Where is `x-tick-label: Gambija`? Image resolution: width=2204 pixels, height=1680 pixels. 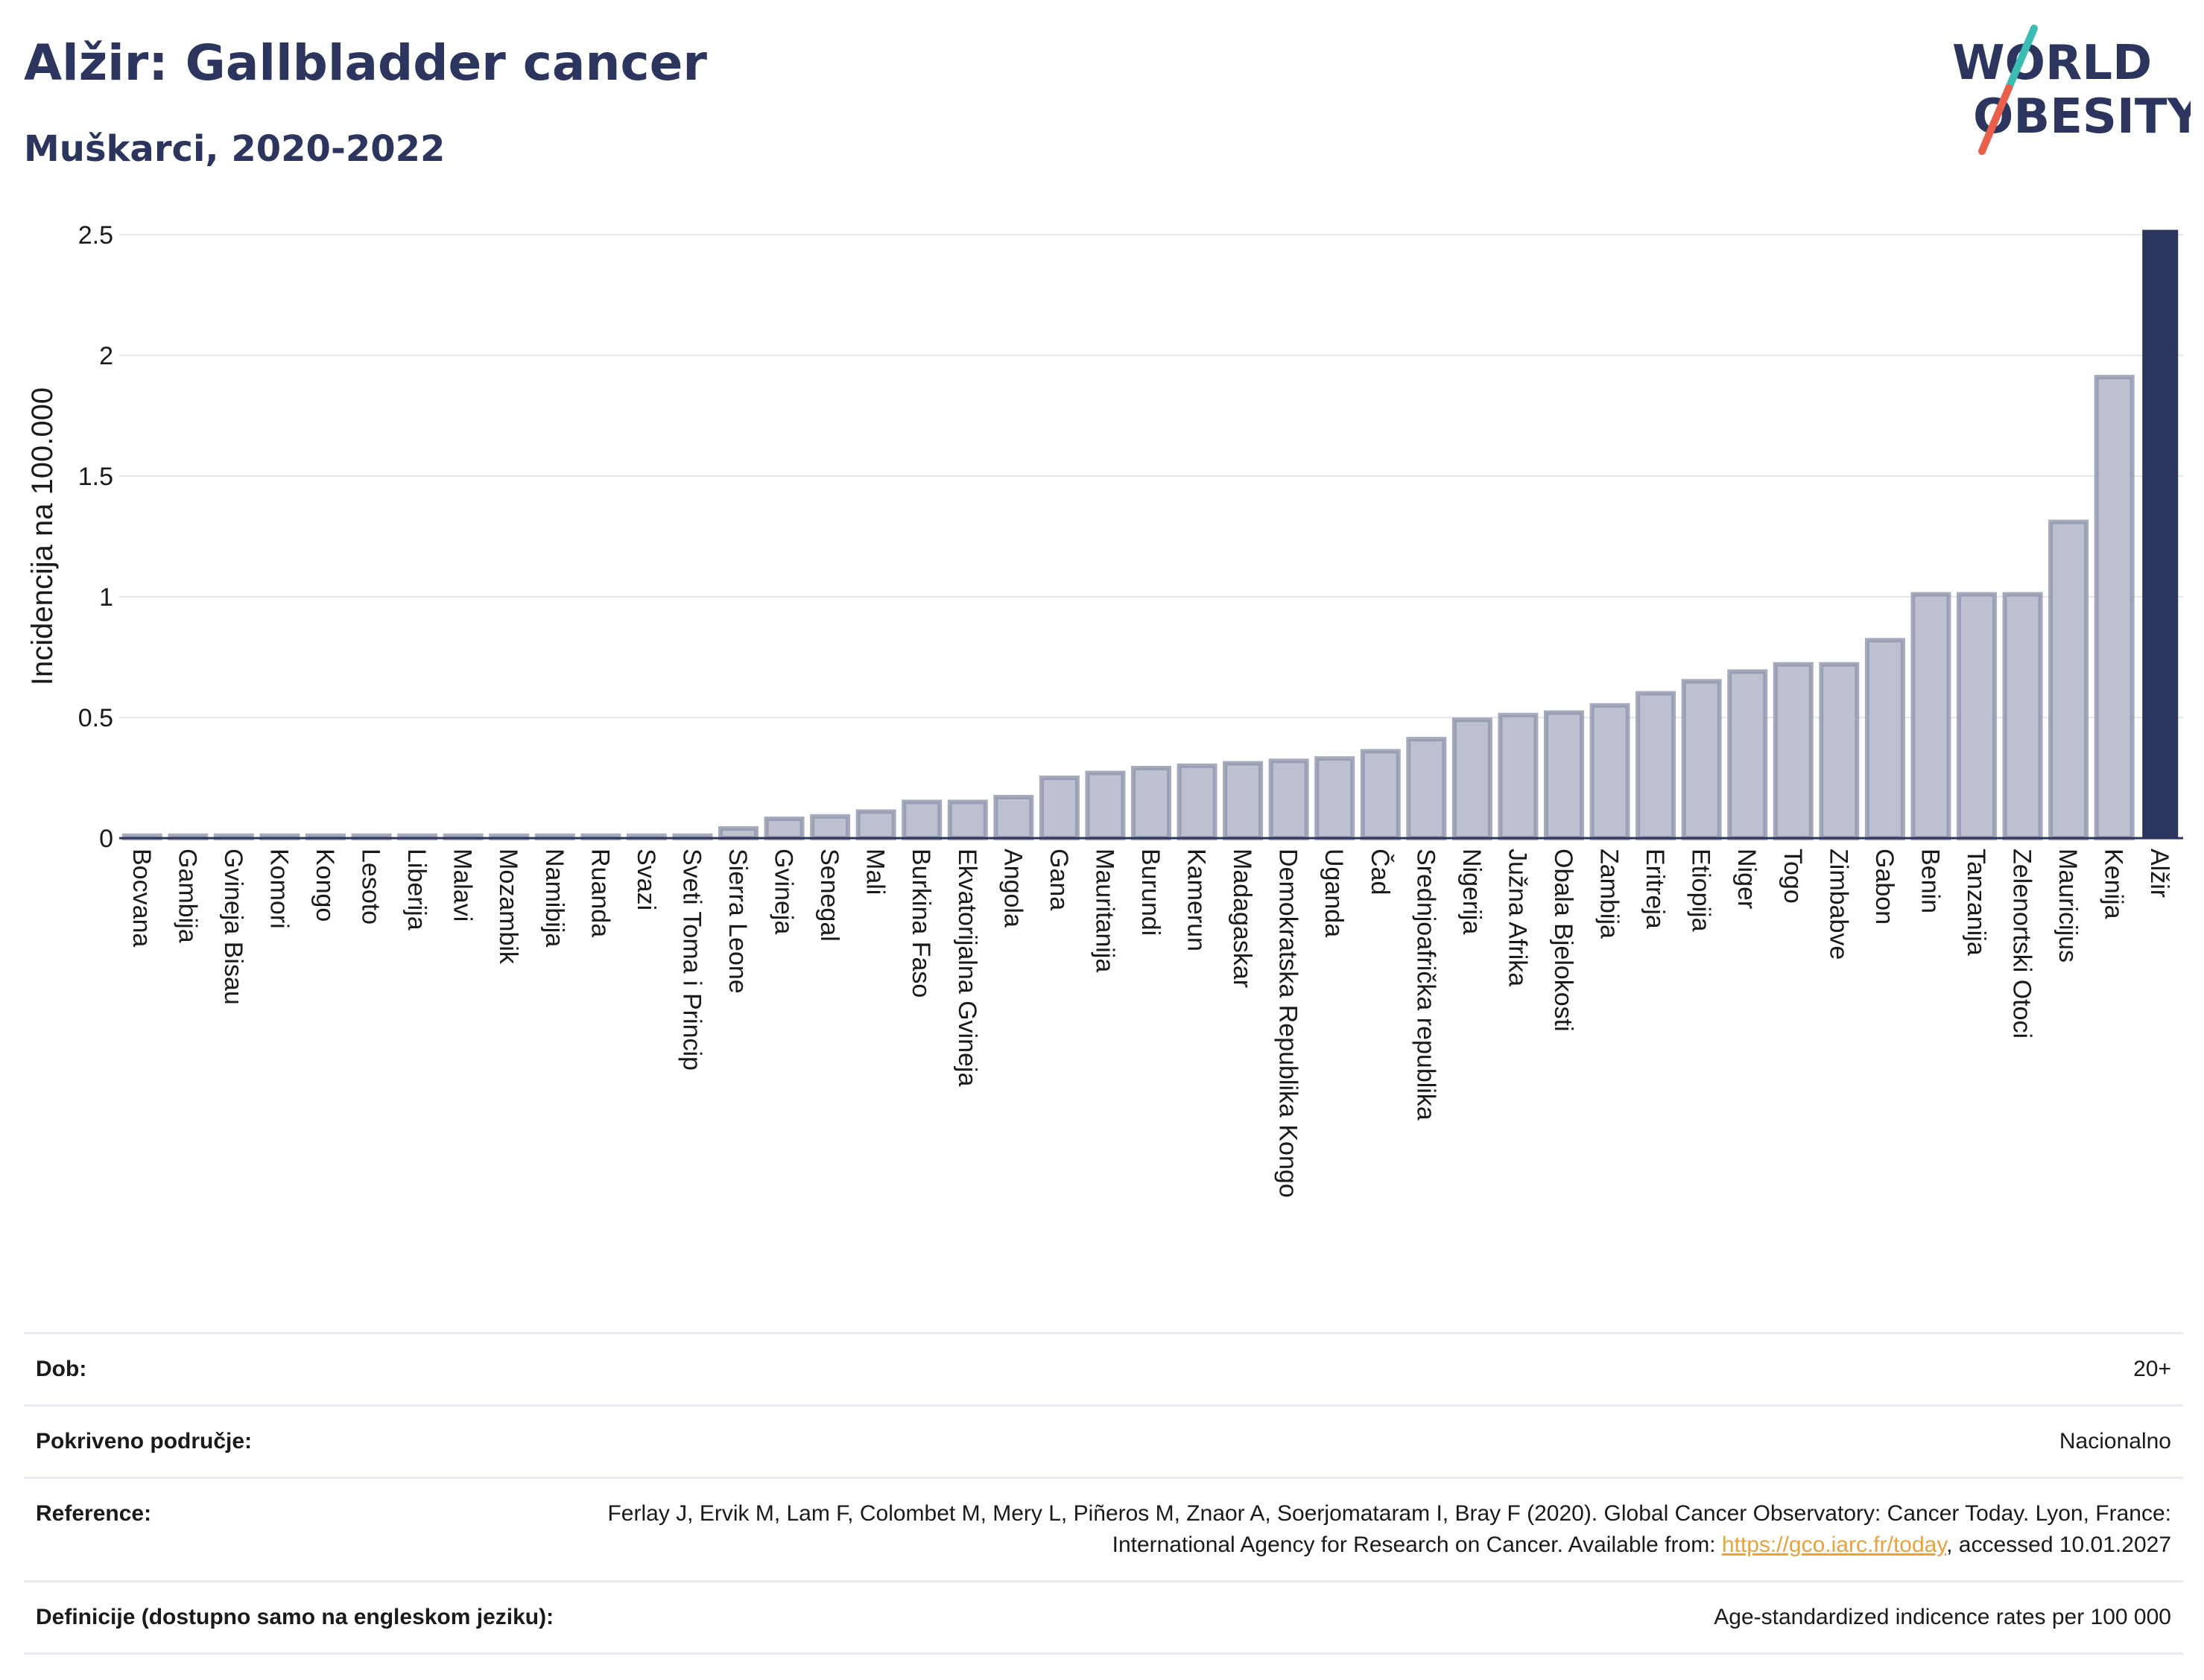 x-tick-label: Gambija is located at coordinates (187, 896).